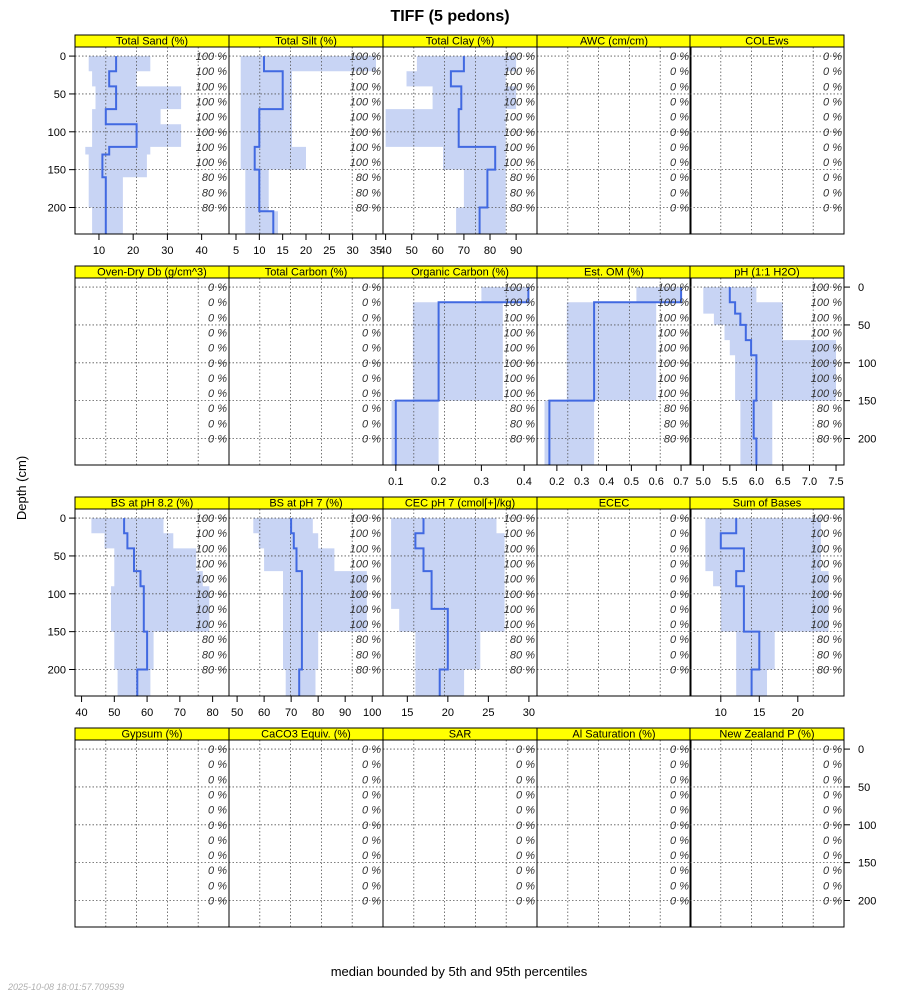 Image resolution: width=900 pixels, height=1000 pixels. I want to click on panel-strip-label: BS at pH 8.2 (%), so click(152, 504).